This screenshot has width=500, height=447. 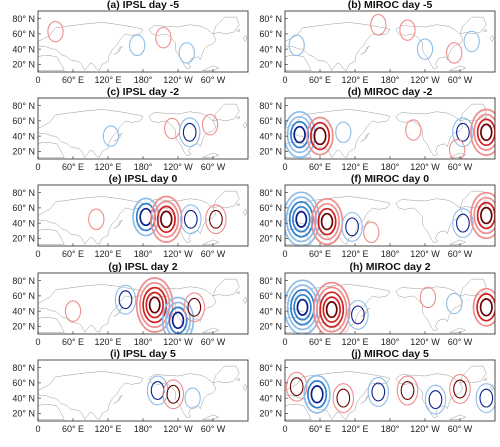 I want to click on panel-title: (d) MIROC day -2, so click(x=390, y=92).